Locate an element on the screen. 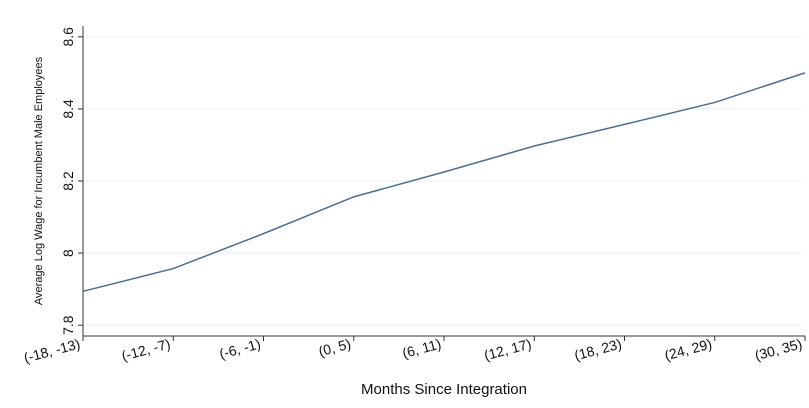  y-tick-label: 8 is located at coordinates (68, 253).